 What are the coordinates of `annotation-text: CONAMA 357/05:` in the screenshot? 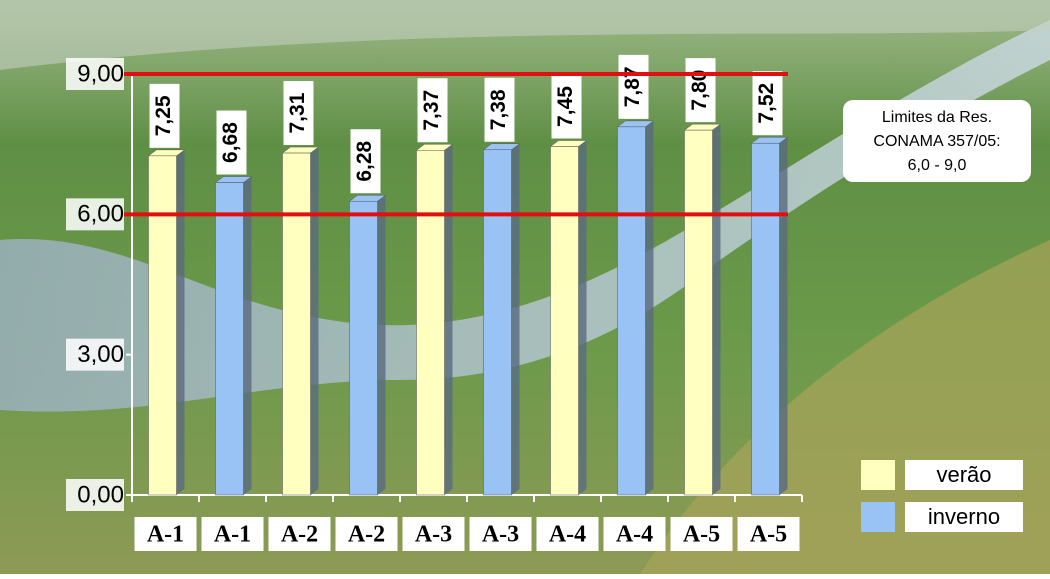 It's located at (936, 141).